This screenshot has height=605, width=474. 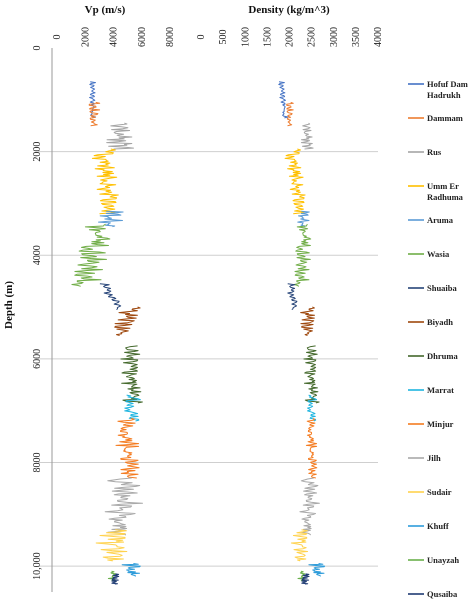 I want to click on density-tick-label: 2500, so click(x=312, y=37).